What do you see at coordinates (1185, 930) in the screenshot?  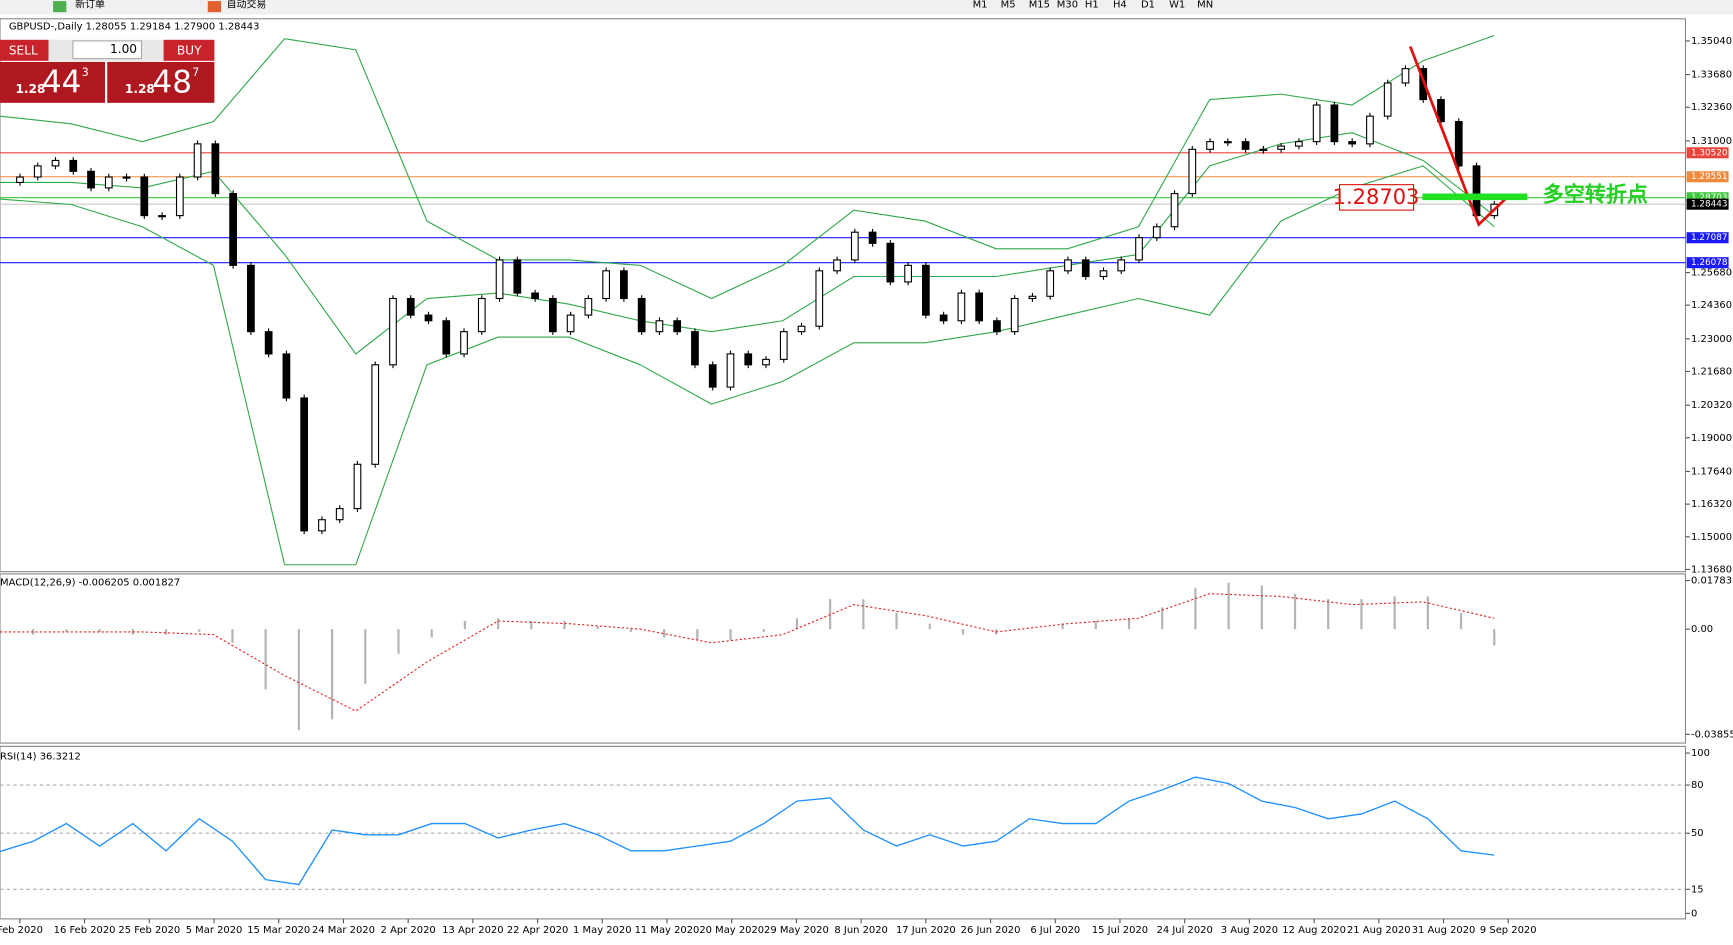 I see `x-tick-label: 24 Jul 2020` at bounding box center [1185, 930].